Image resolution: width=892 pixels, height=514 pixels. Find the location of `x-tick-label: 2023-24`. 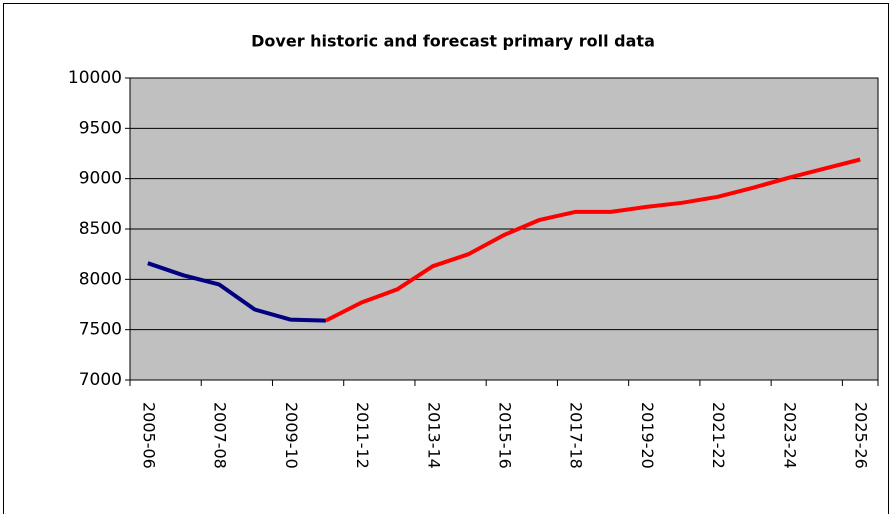

x-tick-label: 2023-24 is located at coordinates (789, 435).